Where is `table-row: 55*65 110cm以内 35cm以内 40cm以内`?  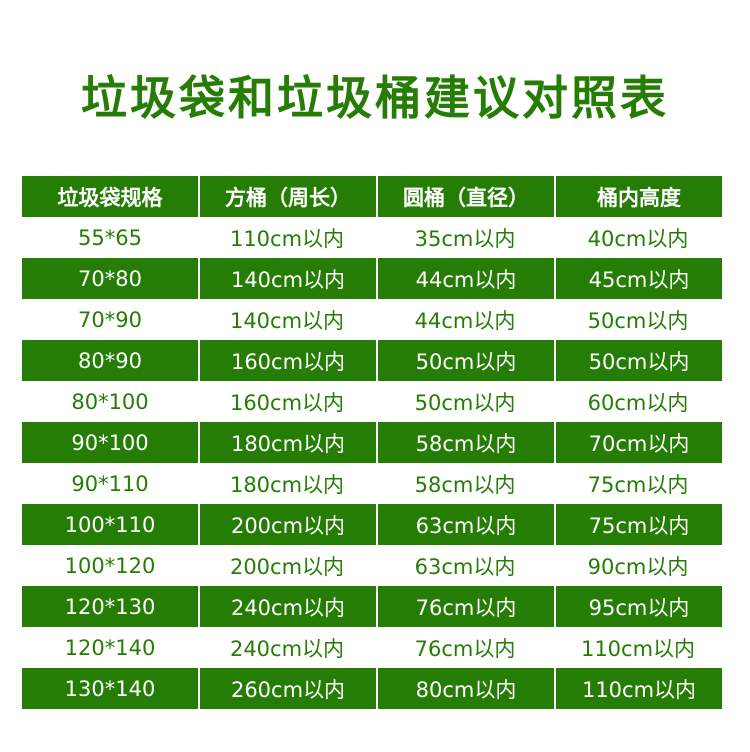
table-row: 55*65 110cm以内 35cm以内 40cm以内 is located at coordinates (372, 237).